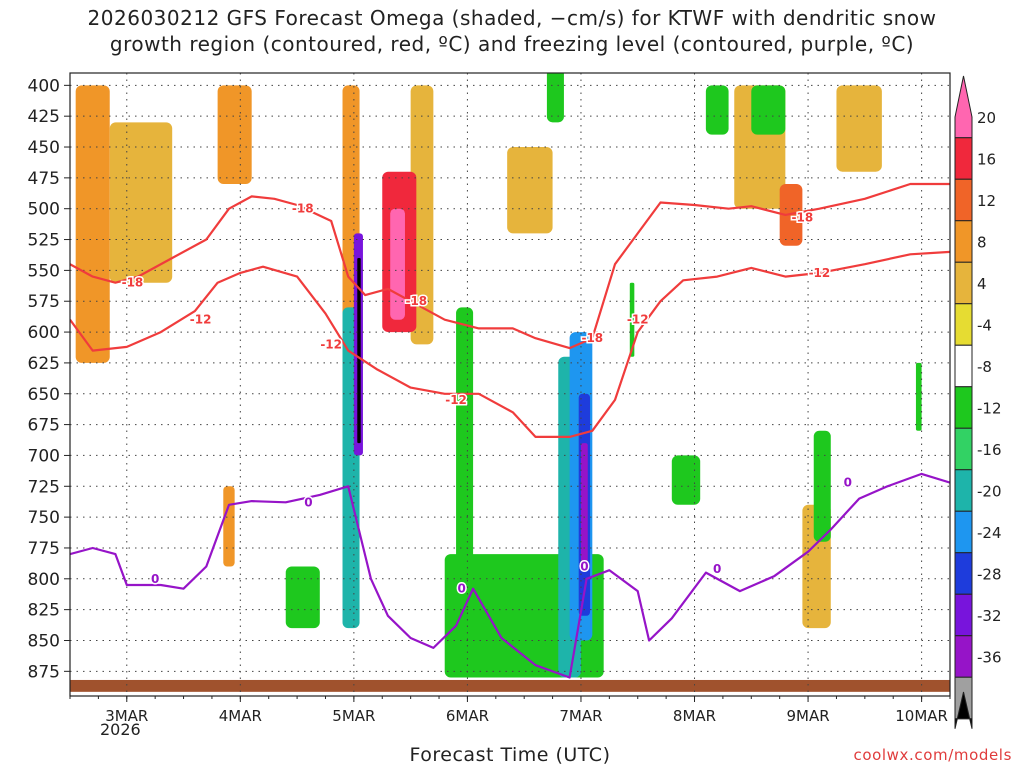 The width and height of the screenshot is (1024, 768). I want to click on terrain-strip, so click(510, 685).